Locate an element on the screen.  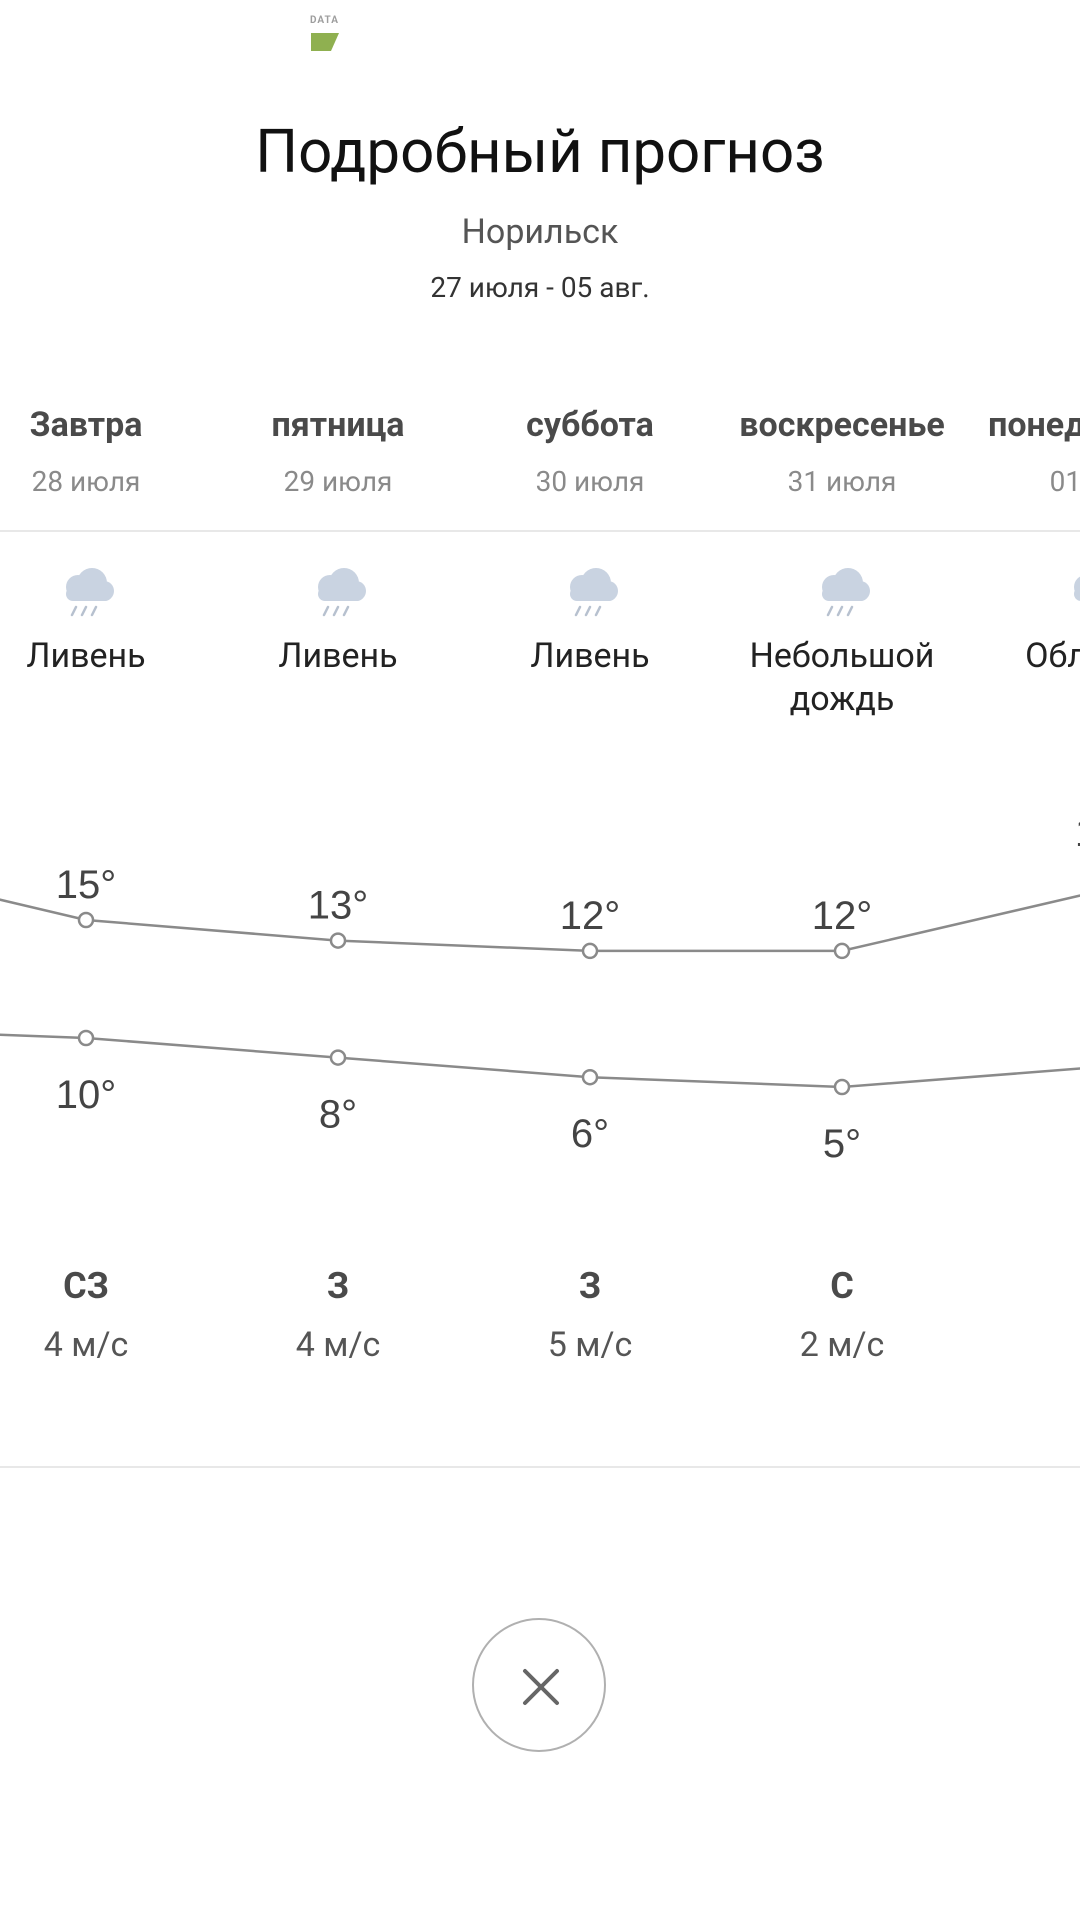
day-name: суббота is located at coordinates (590, 425).